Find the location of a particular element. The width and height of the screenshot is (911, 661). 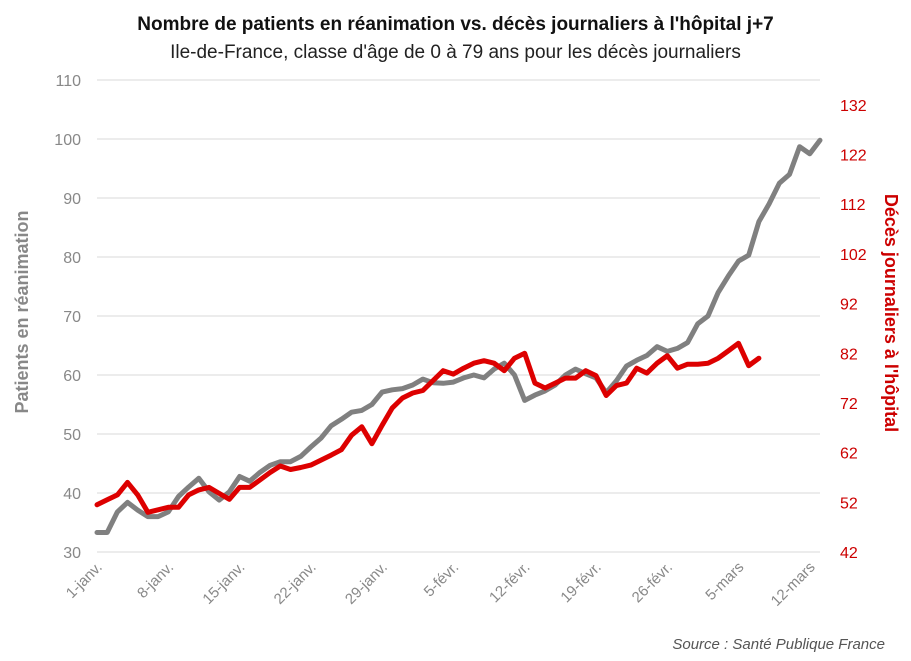

x-tick-label: 12-mars is located at coordinates (793, 584).